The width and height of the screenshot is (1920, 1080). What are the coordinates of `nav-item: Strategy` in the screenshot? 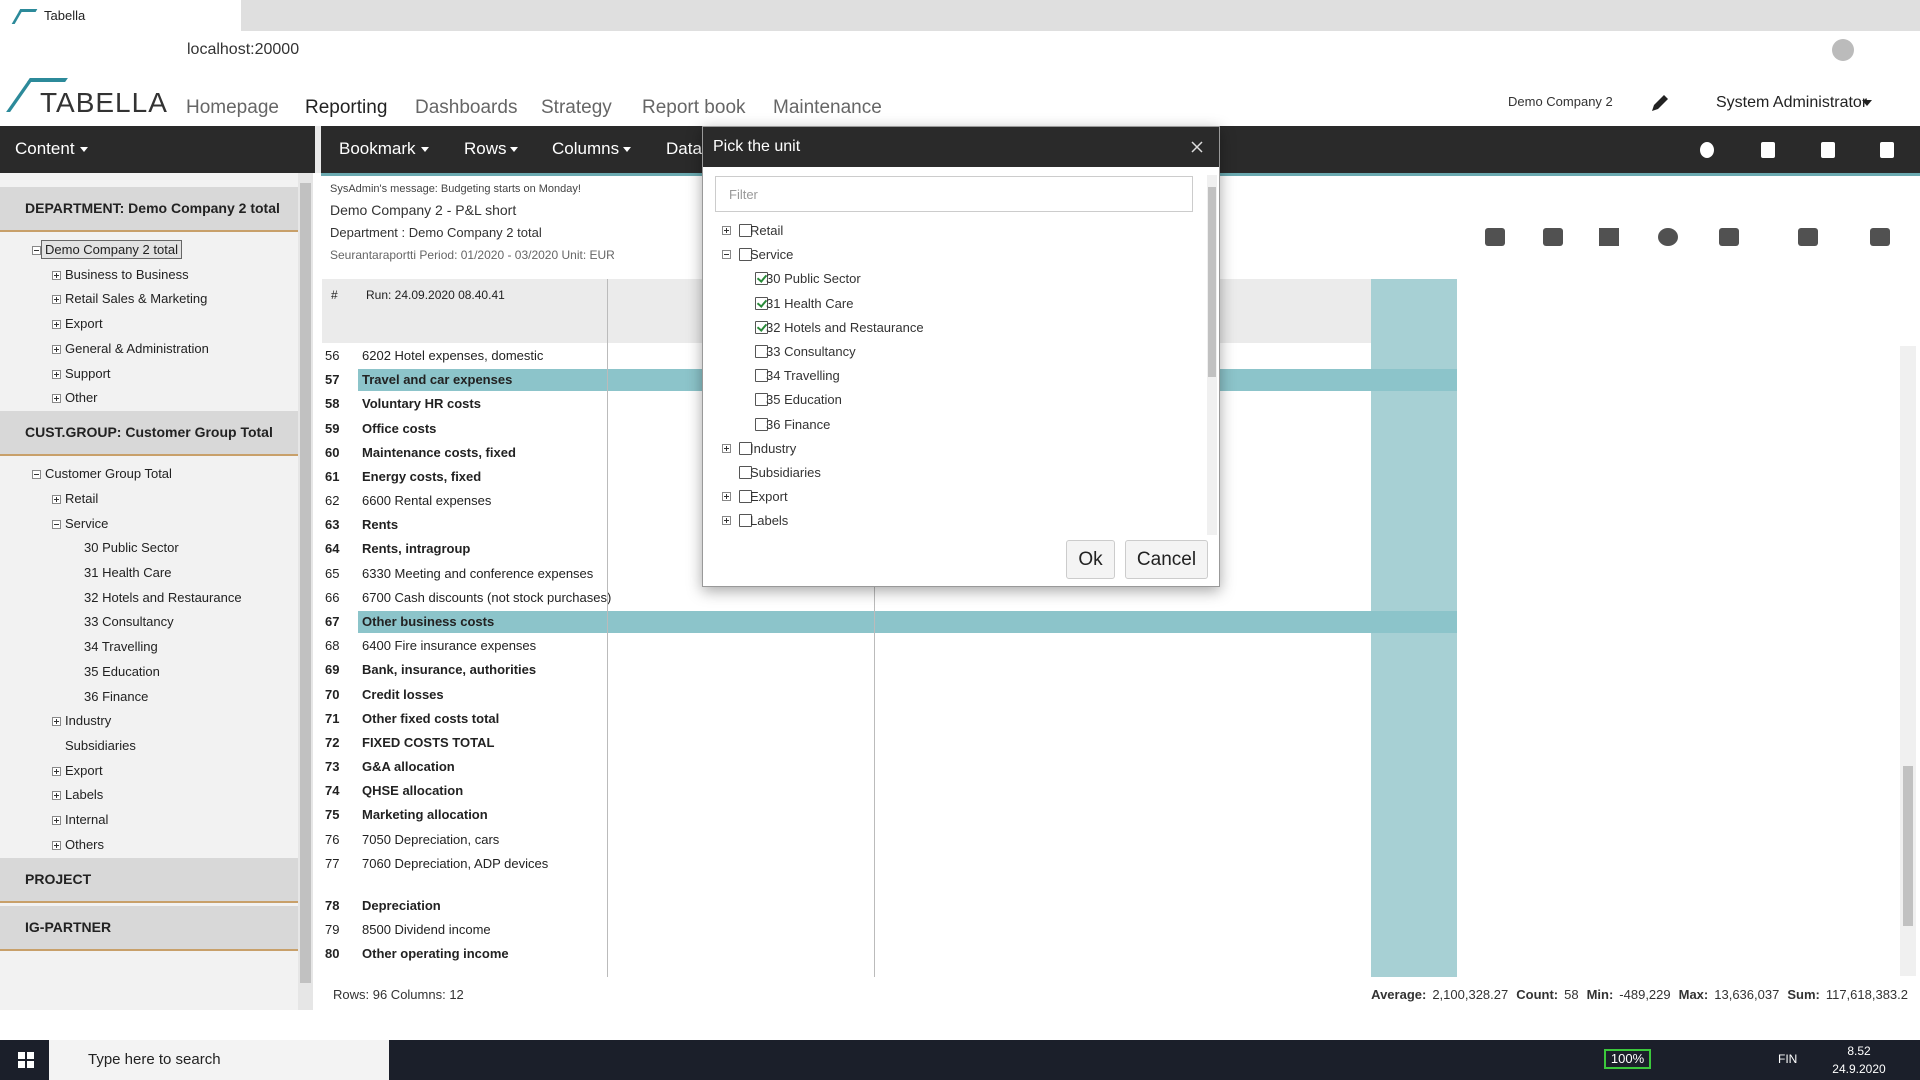 It's located at (576, 107).